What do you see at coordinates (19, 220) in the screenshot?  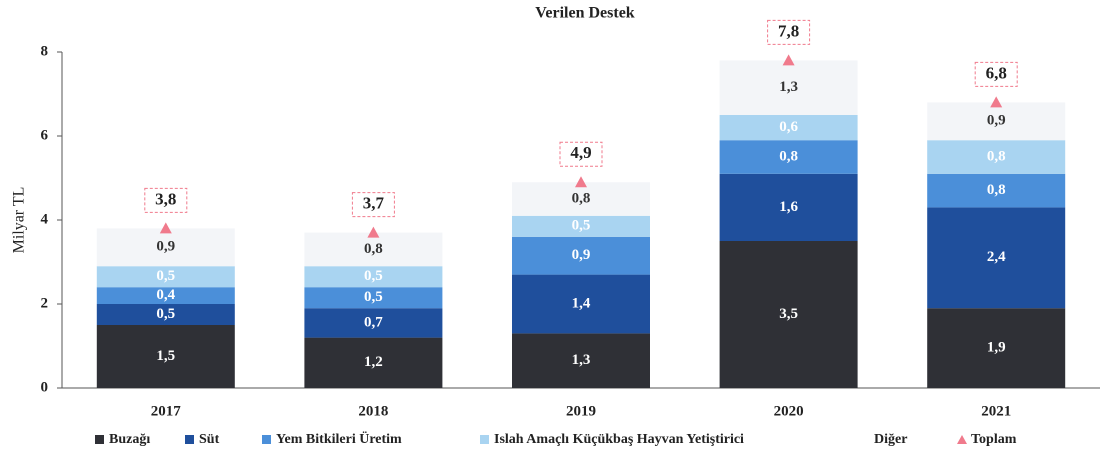 I see `y-axis-label: Milyar TL` at bounding box center [19, 220].